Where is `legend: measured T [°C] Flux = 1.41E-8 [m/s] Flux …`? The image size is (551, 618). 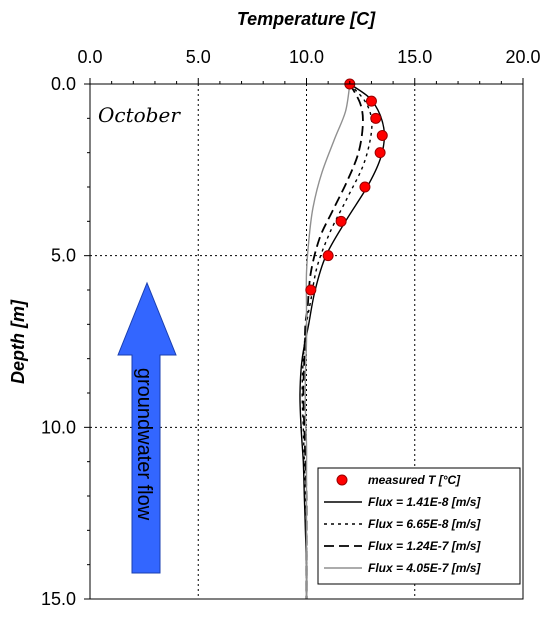
legend: measured T [°C] Flux = 1.41E-8 [m/s] Flux … is located at coordinates (419, 526).